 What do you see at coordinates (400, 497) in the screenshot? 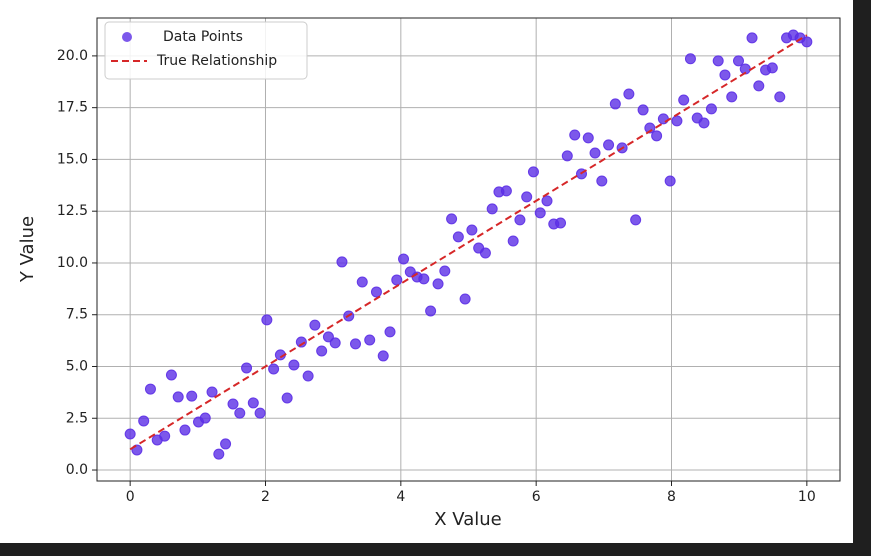
I see `x-tick-label: 4` at bounding box center [400, 497].